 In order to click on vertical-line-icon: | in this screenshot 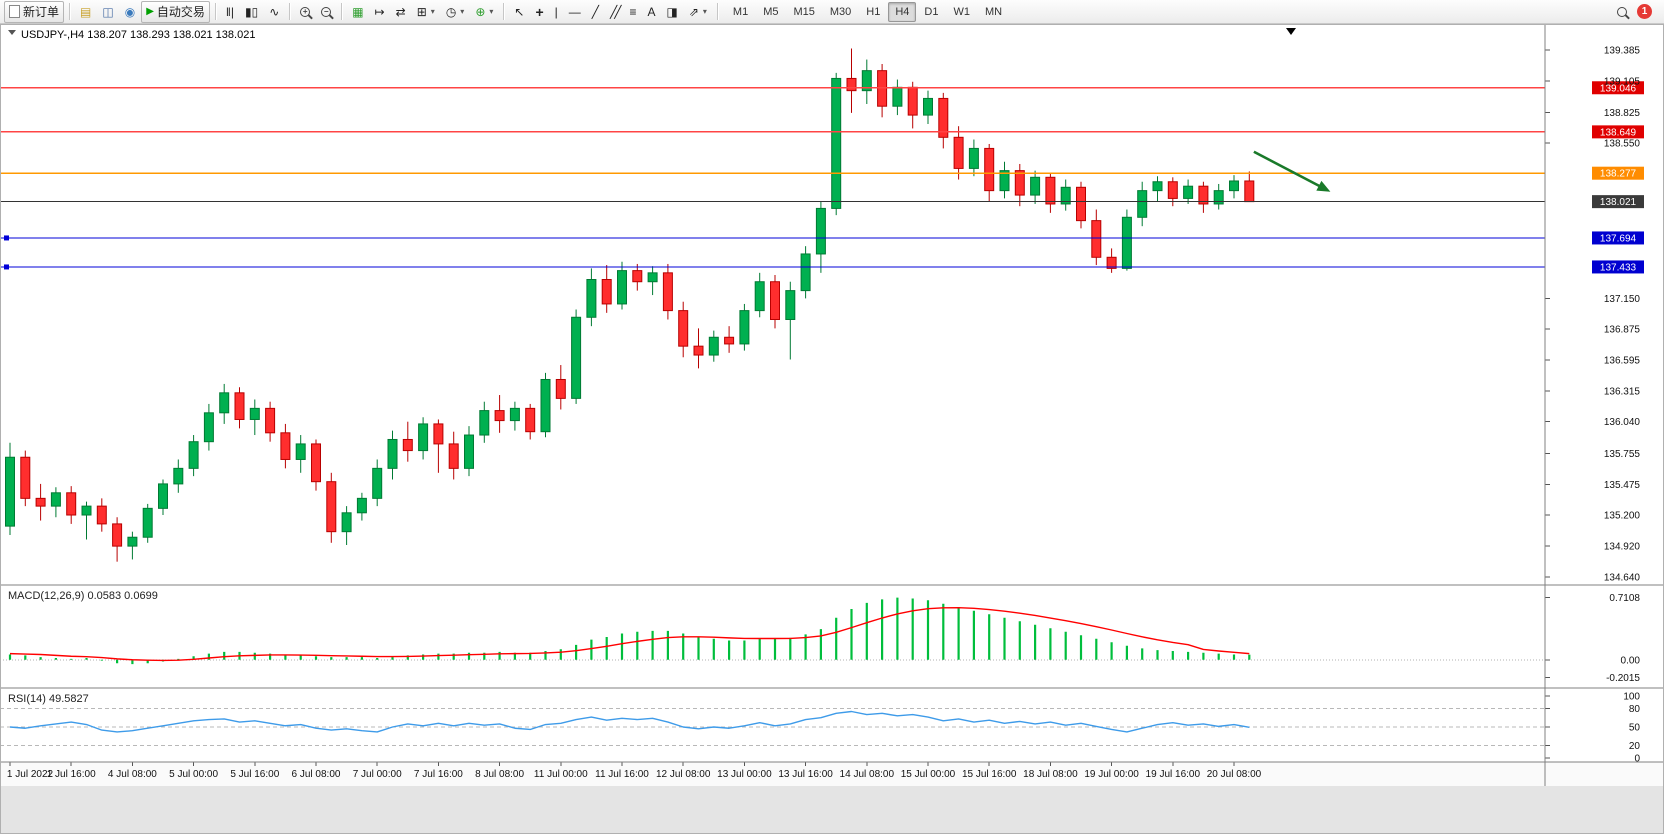, I will do `click(556, 11)`.